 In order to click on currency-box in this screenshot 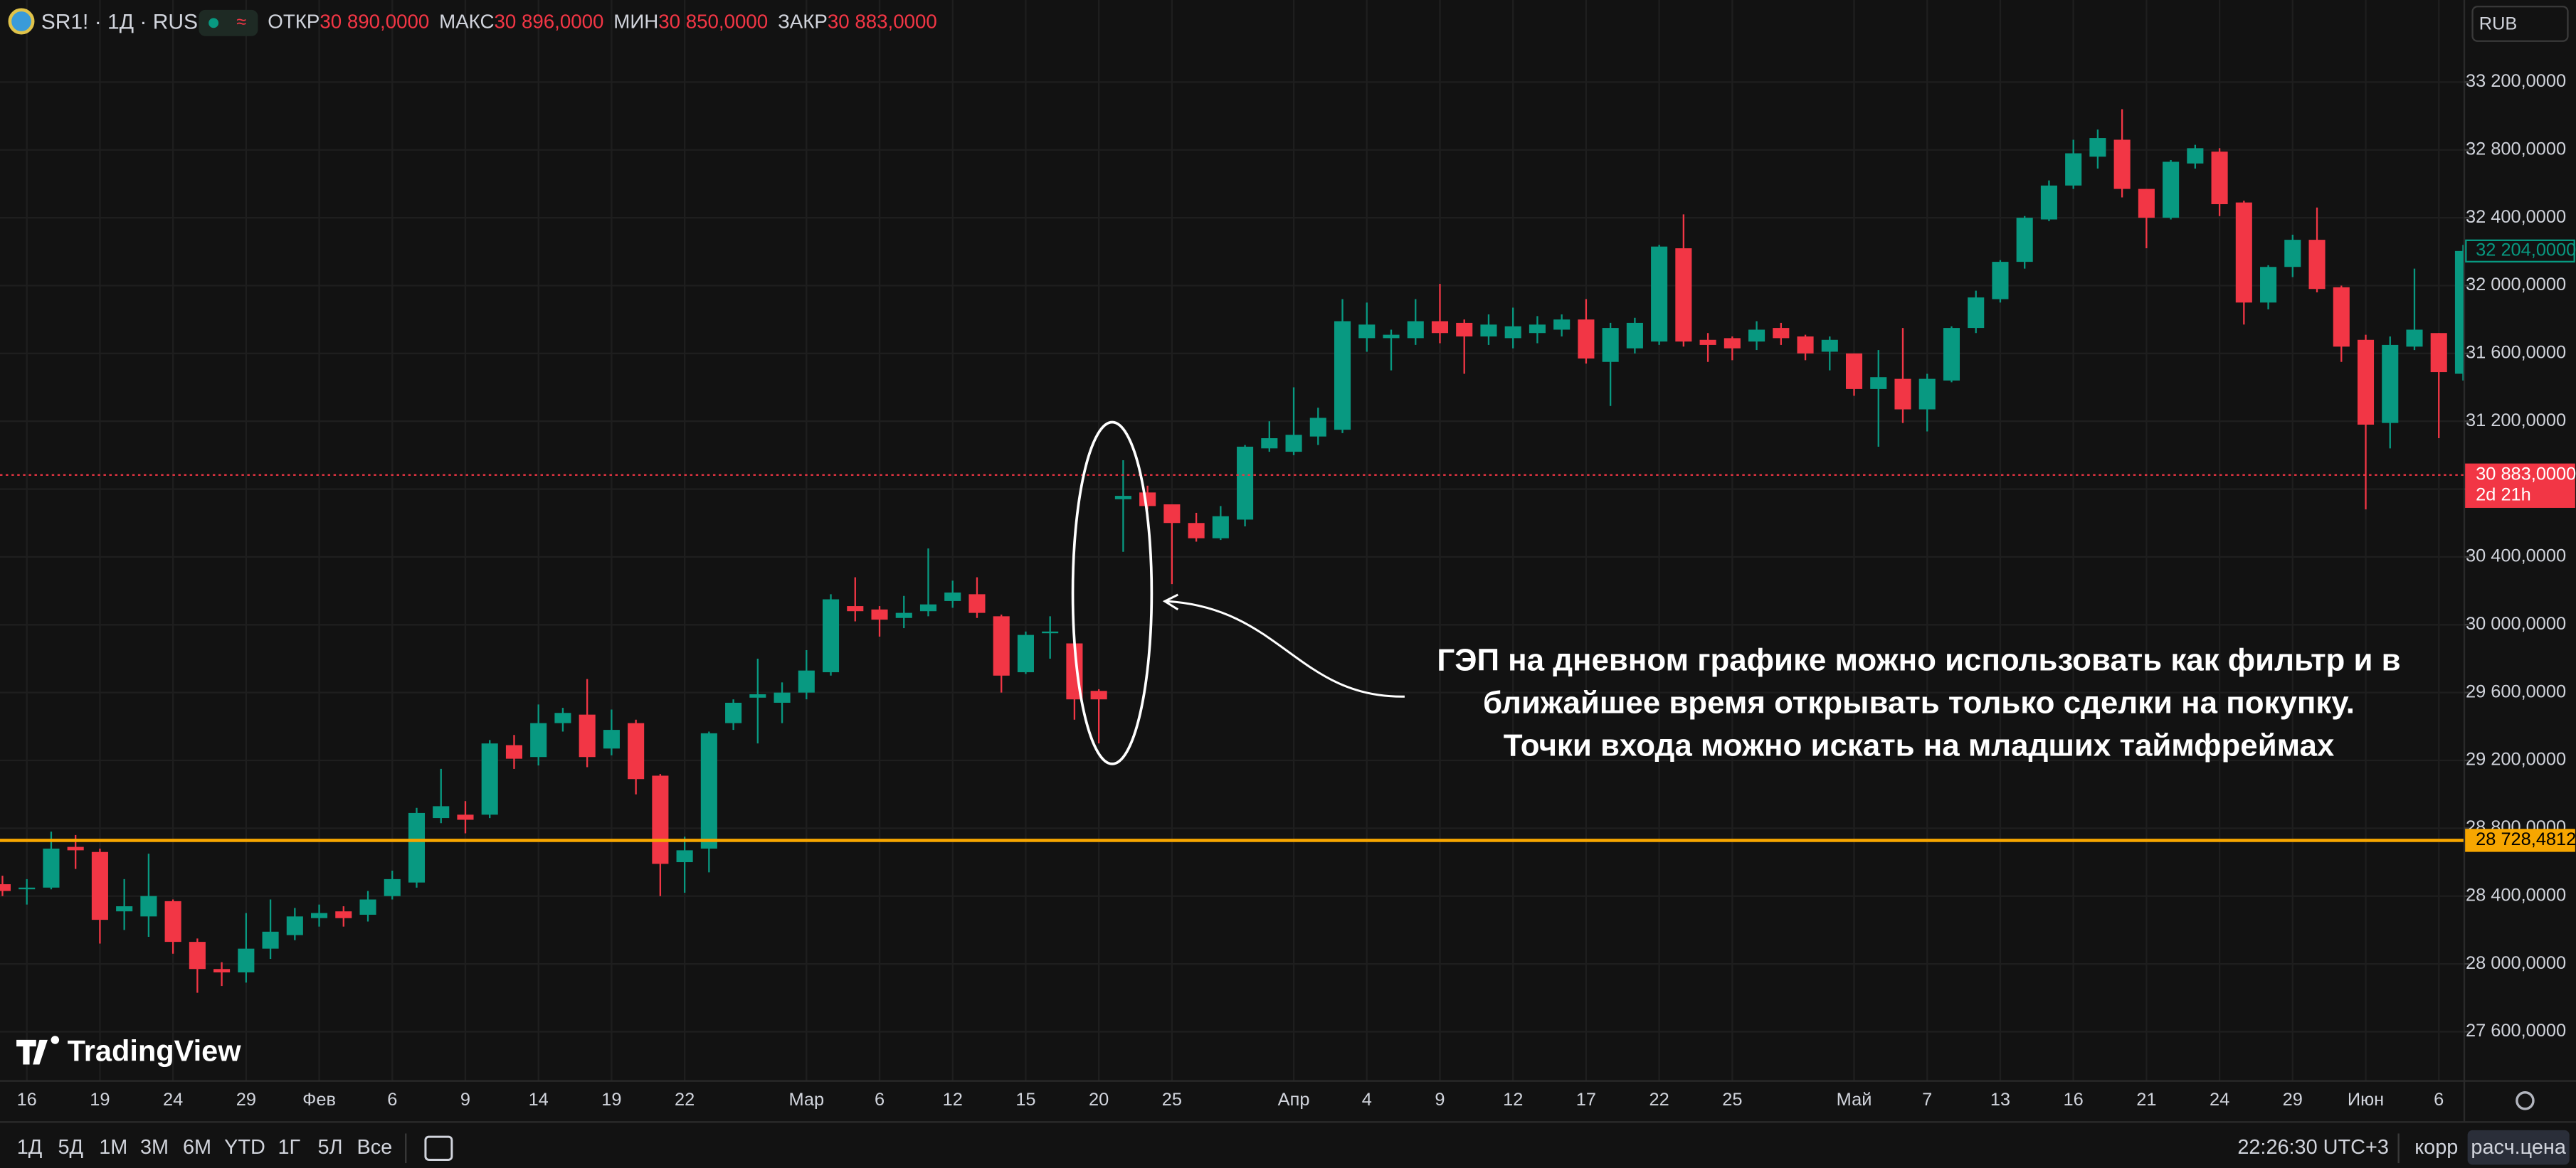, I will do `click(2520, 24)`.